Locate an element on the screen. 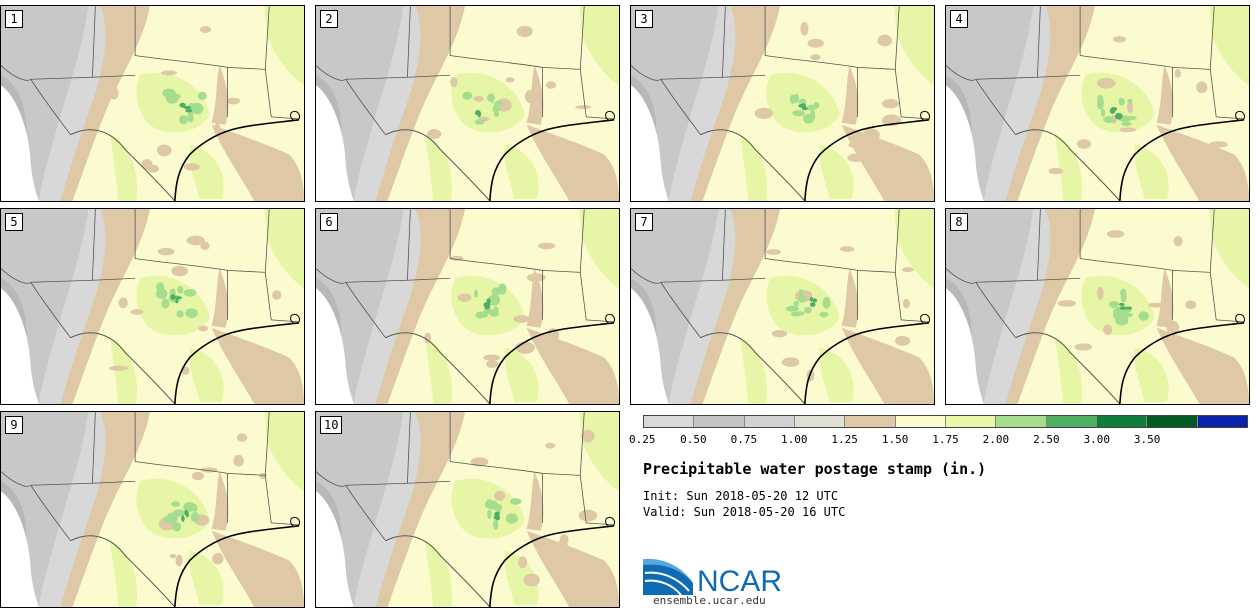  stamp-number-label: 7 is located at coordinates (644, 222).